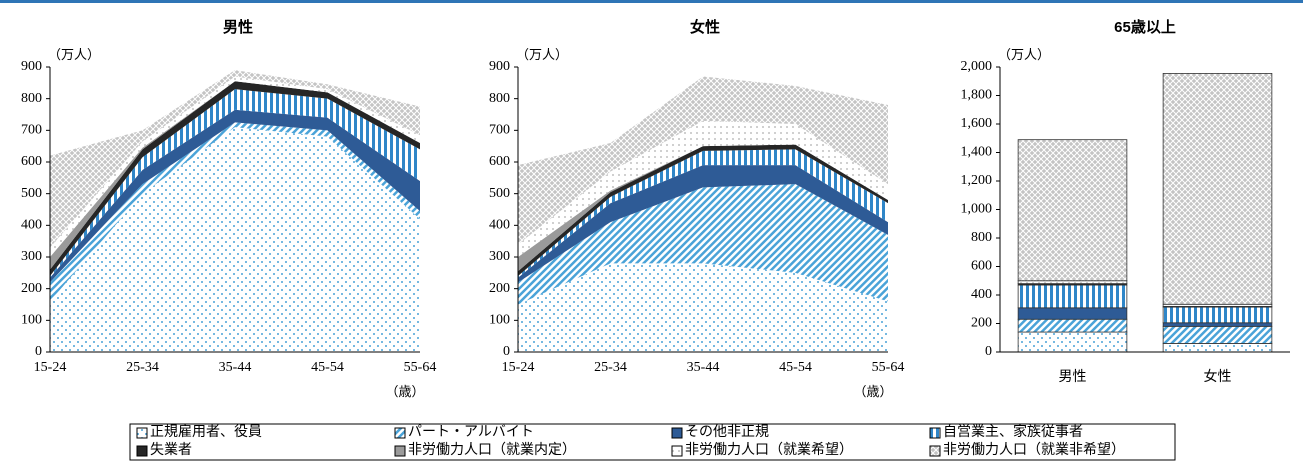  I want to click on y-tick-label: 1,200, so click(977, 180).